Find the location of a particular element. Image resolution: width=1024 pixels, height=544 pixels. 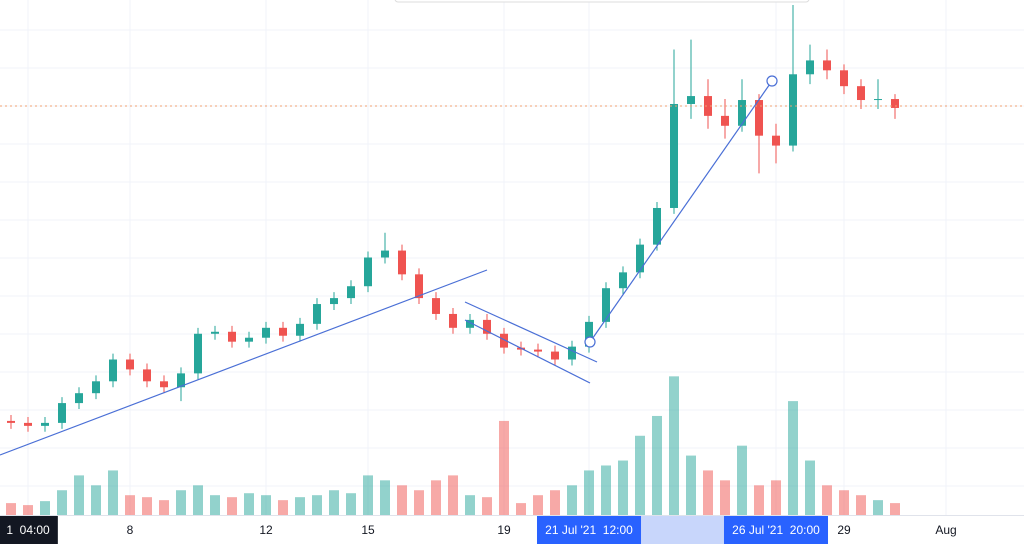

x-tick-label: 21 Jul '21 12:00 is located at coordinates (589, 530).